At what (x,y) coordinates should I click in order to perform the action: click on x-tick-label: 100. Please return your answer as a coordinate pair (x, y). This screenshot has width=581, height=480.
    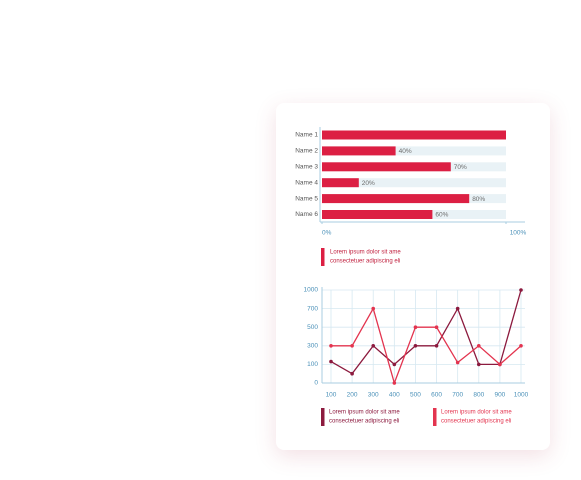
    Looking at the image, I should click on (331, 395).